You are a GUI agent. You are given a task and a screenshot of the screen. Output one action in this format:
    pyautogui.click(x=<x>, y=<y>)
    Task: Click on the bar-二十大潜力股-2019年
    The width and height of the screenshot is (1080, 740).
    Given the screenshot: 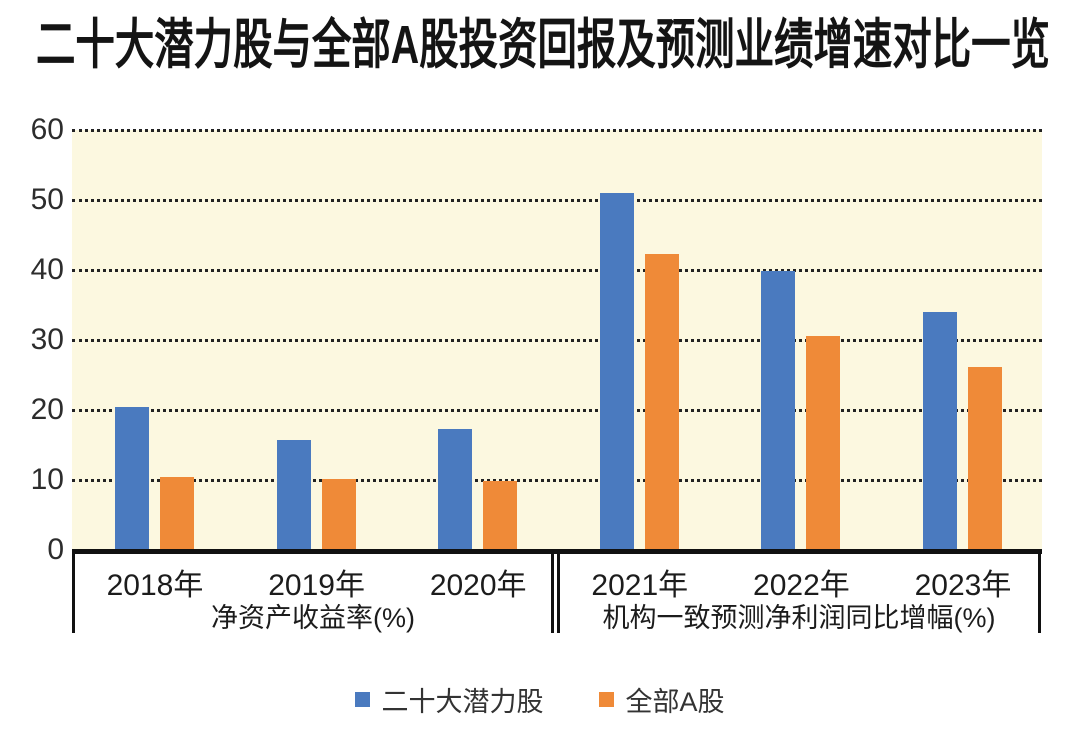 What is the action you would take?
    pyautogui.click(x=293, y=495)
    